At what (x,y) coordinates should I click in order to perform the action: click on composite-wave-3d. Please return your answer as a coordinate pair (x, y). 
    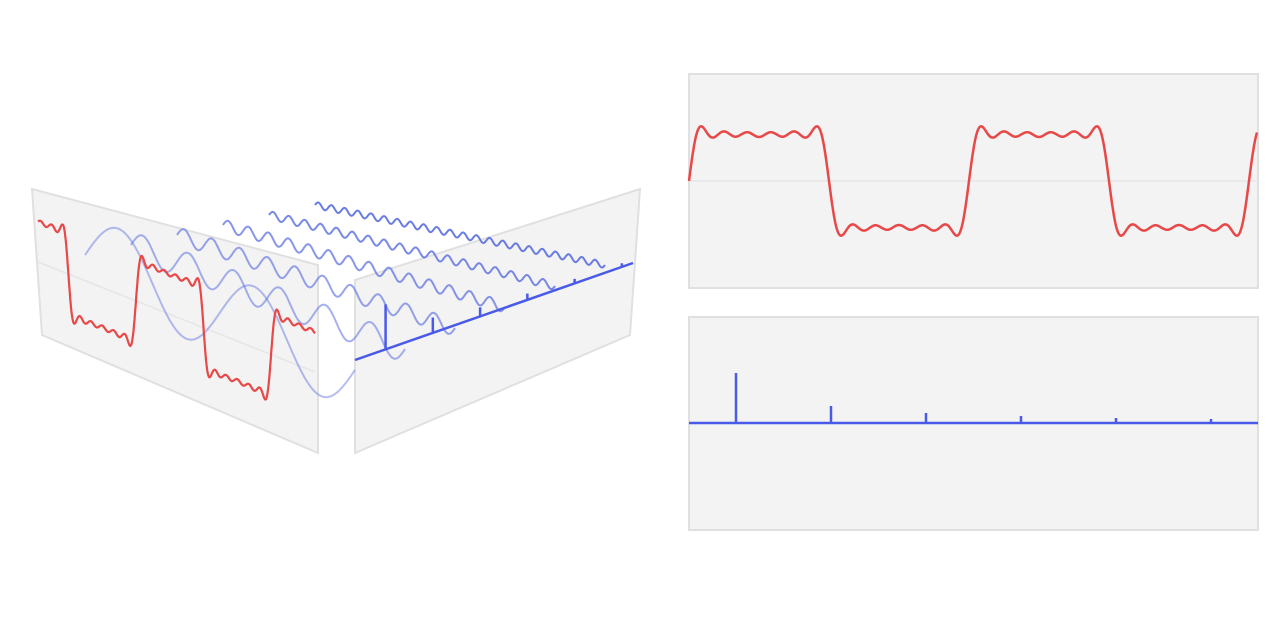
    Looking at the image, I should click on (176, 310).